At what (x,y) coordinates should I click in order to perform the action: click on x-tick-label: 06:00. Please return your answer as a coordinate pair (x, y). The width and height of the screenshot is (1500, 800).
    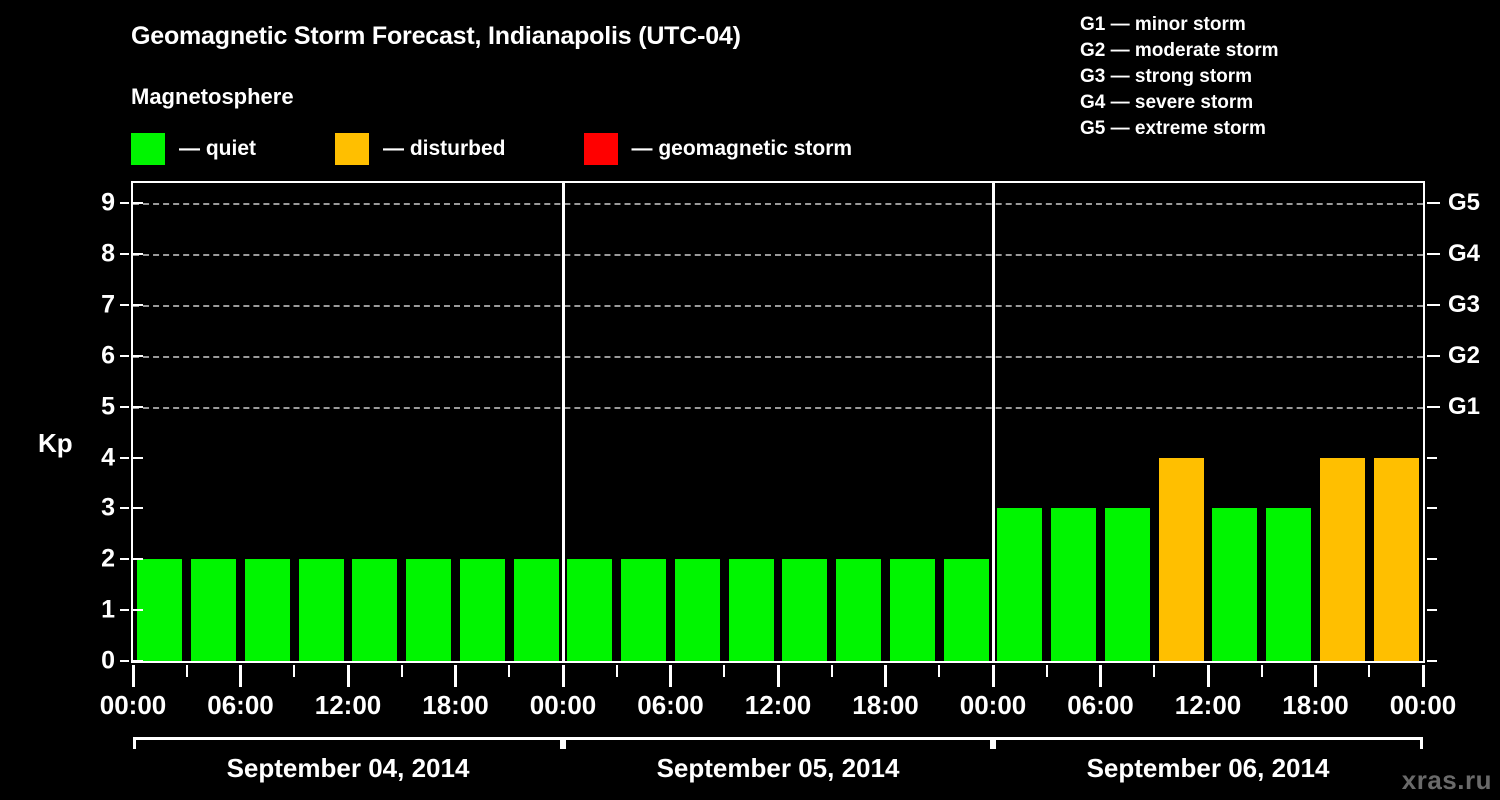
    Looking at the image, I should click on (240, 705).